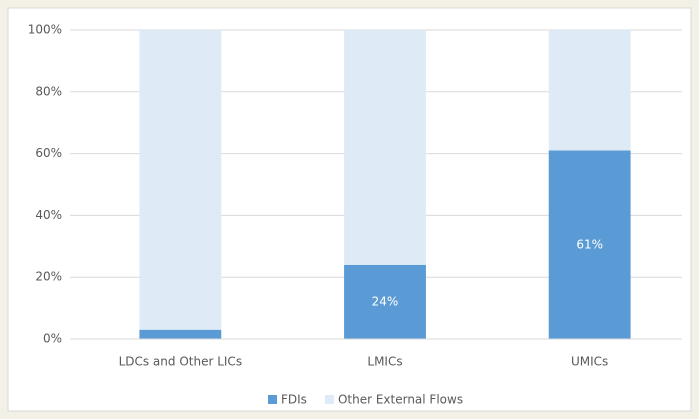 The height and width of the screenshot is (419, 699). I want to click on y-tick-label: 60%, so click(48, 153).